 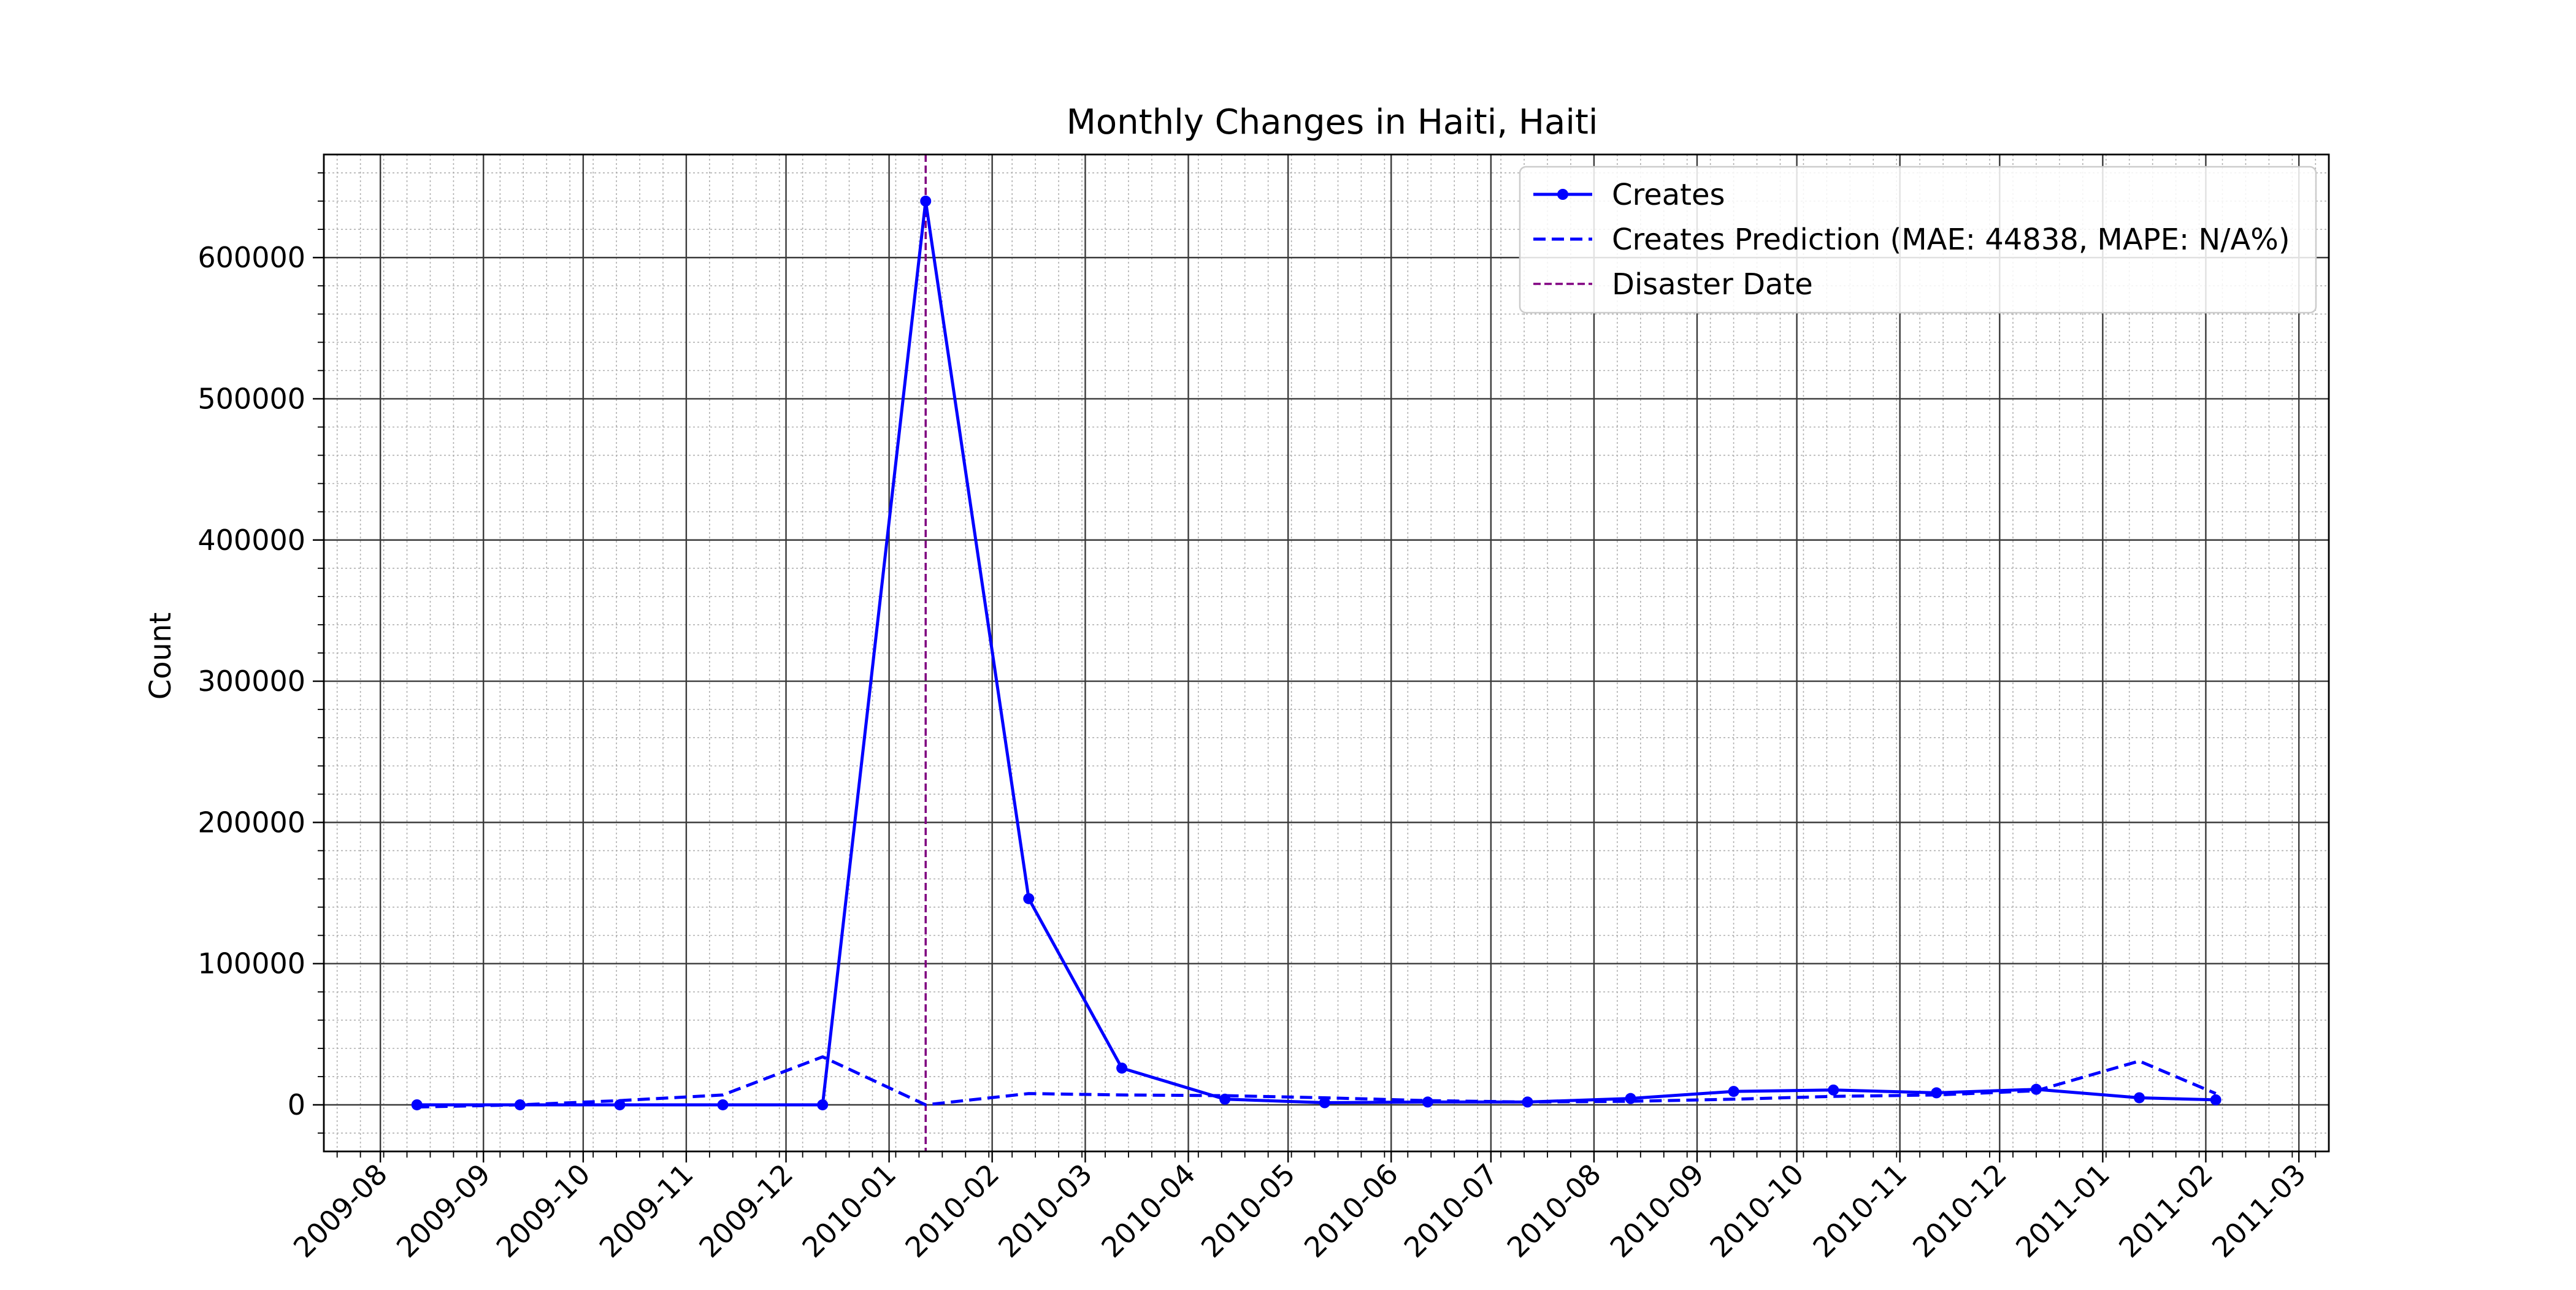 I want to click on legend-entry-disaster-date: Disaster Date, so click(x=1673, y=284).